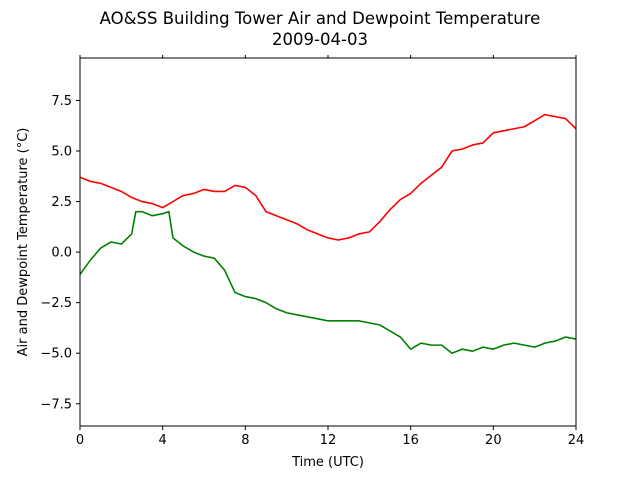  I want to click on y-tick-label: −7.5, so click(56, 404).